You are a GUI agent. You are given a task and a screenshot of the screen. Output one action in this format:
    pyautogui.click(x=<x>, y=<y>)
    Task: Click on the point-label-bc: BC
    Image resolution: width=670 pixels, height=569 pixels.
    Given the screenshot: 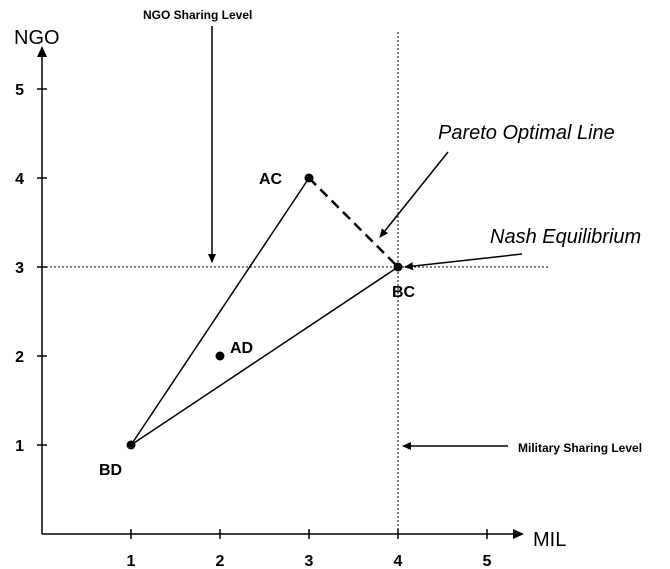 What is the action you would take?
    pyautogui.click(x=404, y=292)
    